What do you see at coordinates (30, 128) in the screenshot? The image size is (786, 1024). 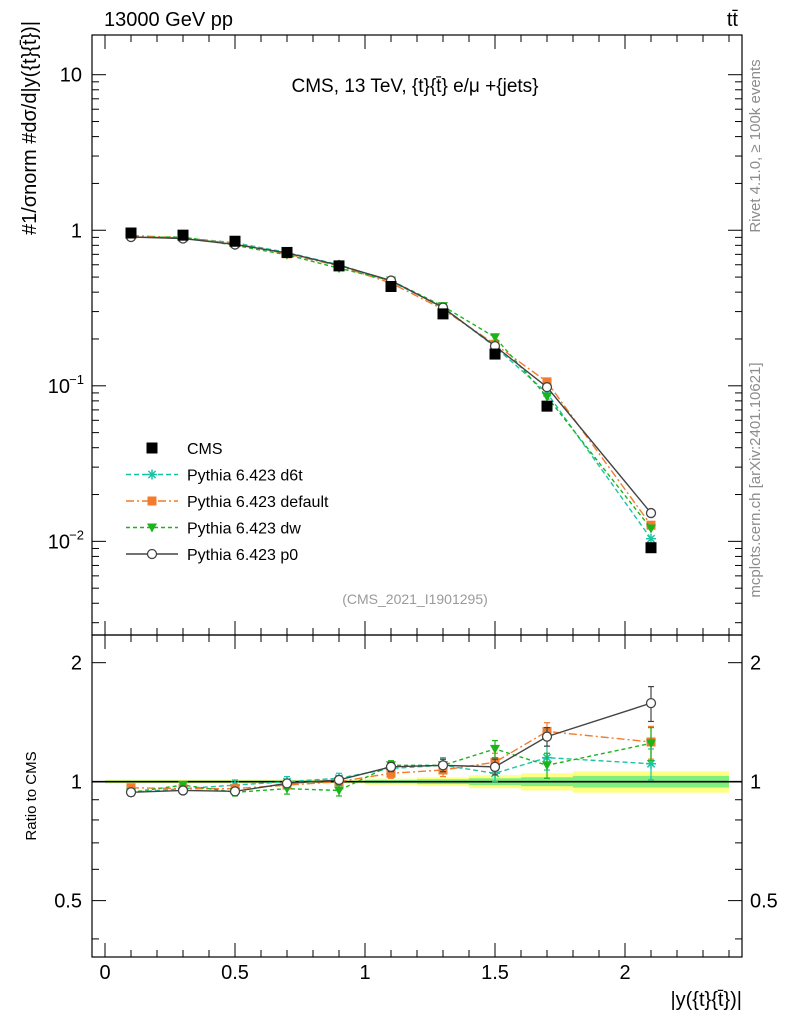 I see `main-y-axis-label: #1/σnorm #dσ/d|y({t}{t̄})|` at bounding box center [30, 128].